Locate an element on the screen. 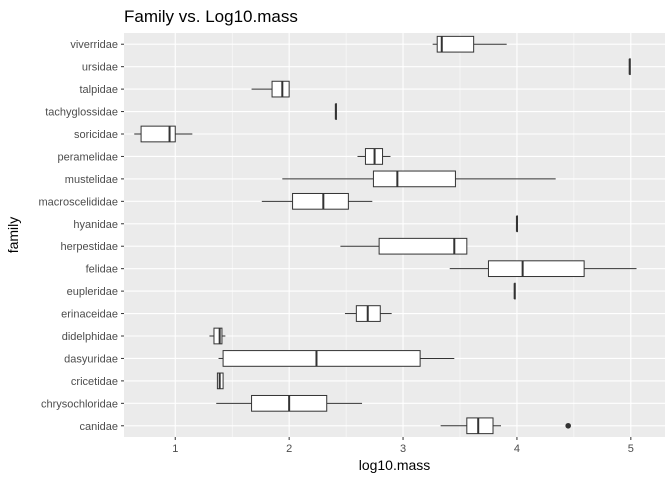 This screenshot has height=480, width=672. y-tick-label: eupleridae is located at coordinates (92, 292).